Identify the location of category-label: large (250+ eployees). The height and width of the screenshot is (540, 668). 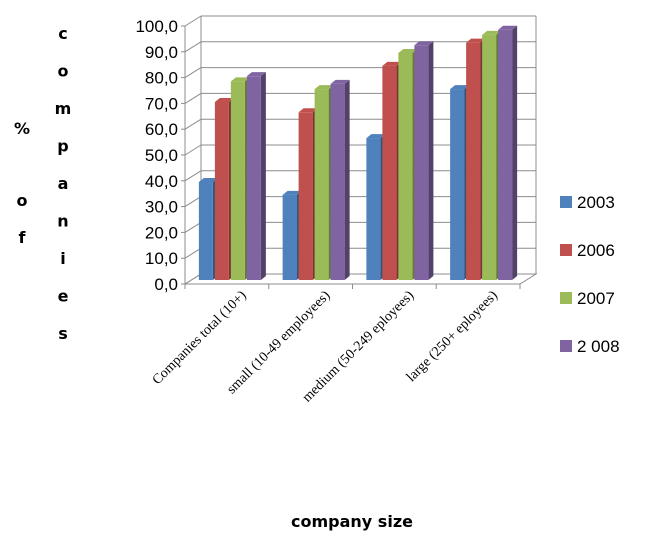
(452, 336).